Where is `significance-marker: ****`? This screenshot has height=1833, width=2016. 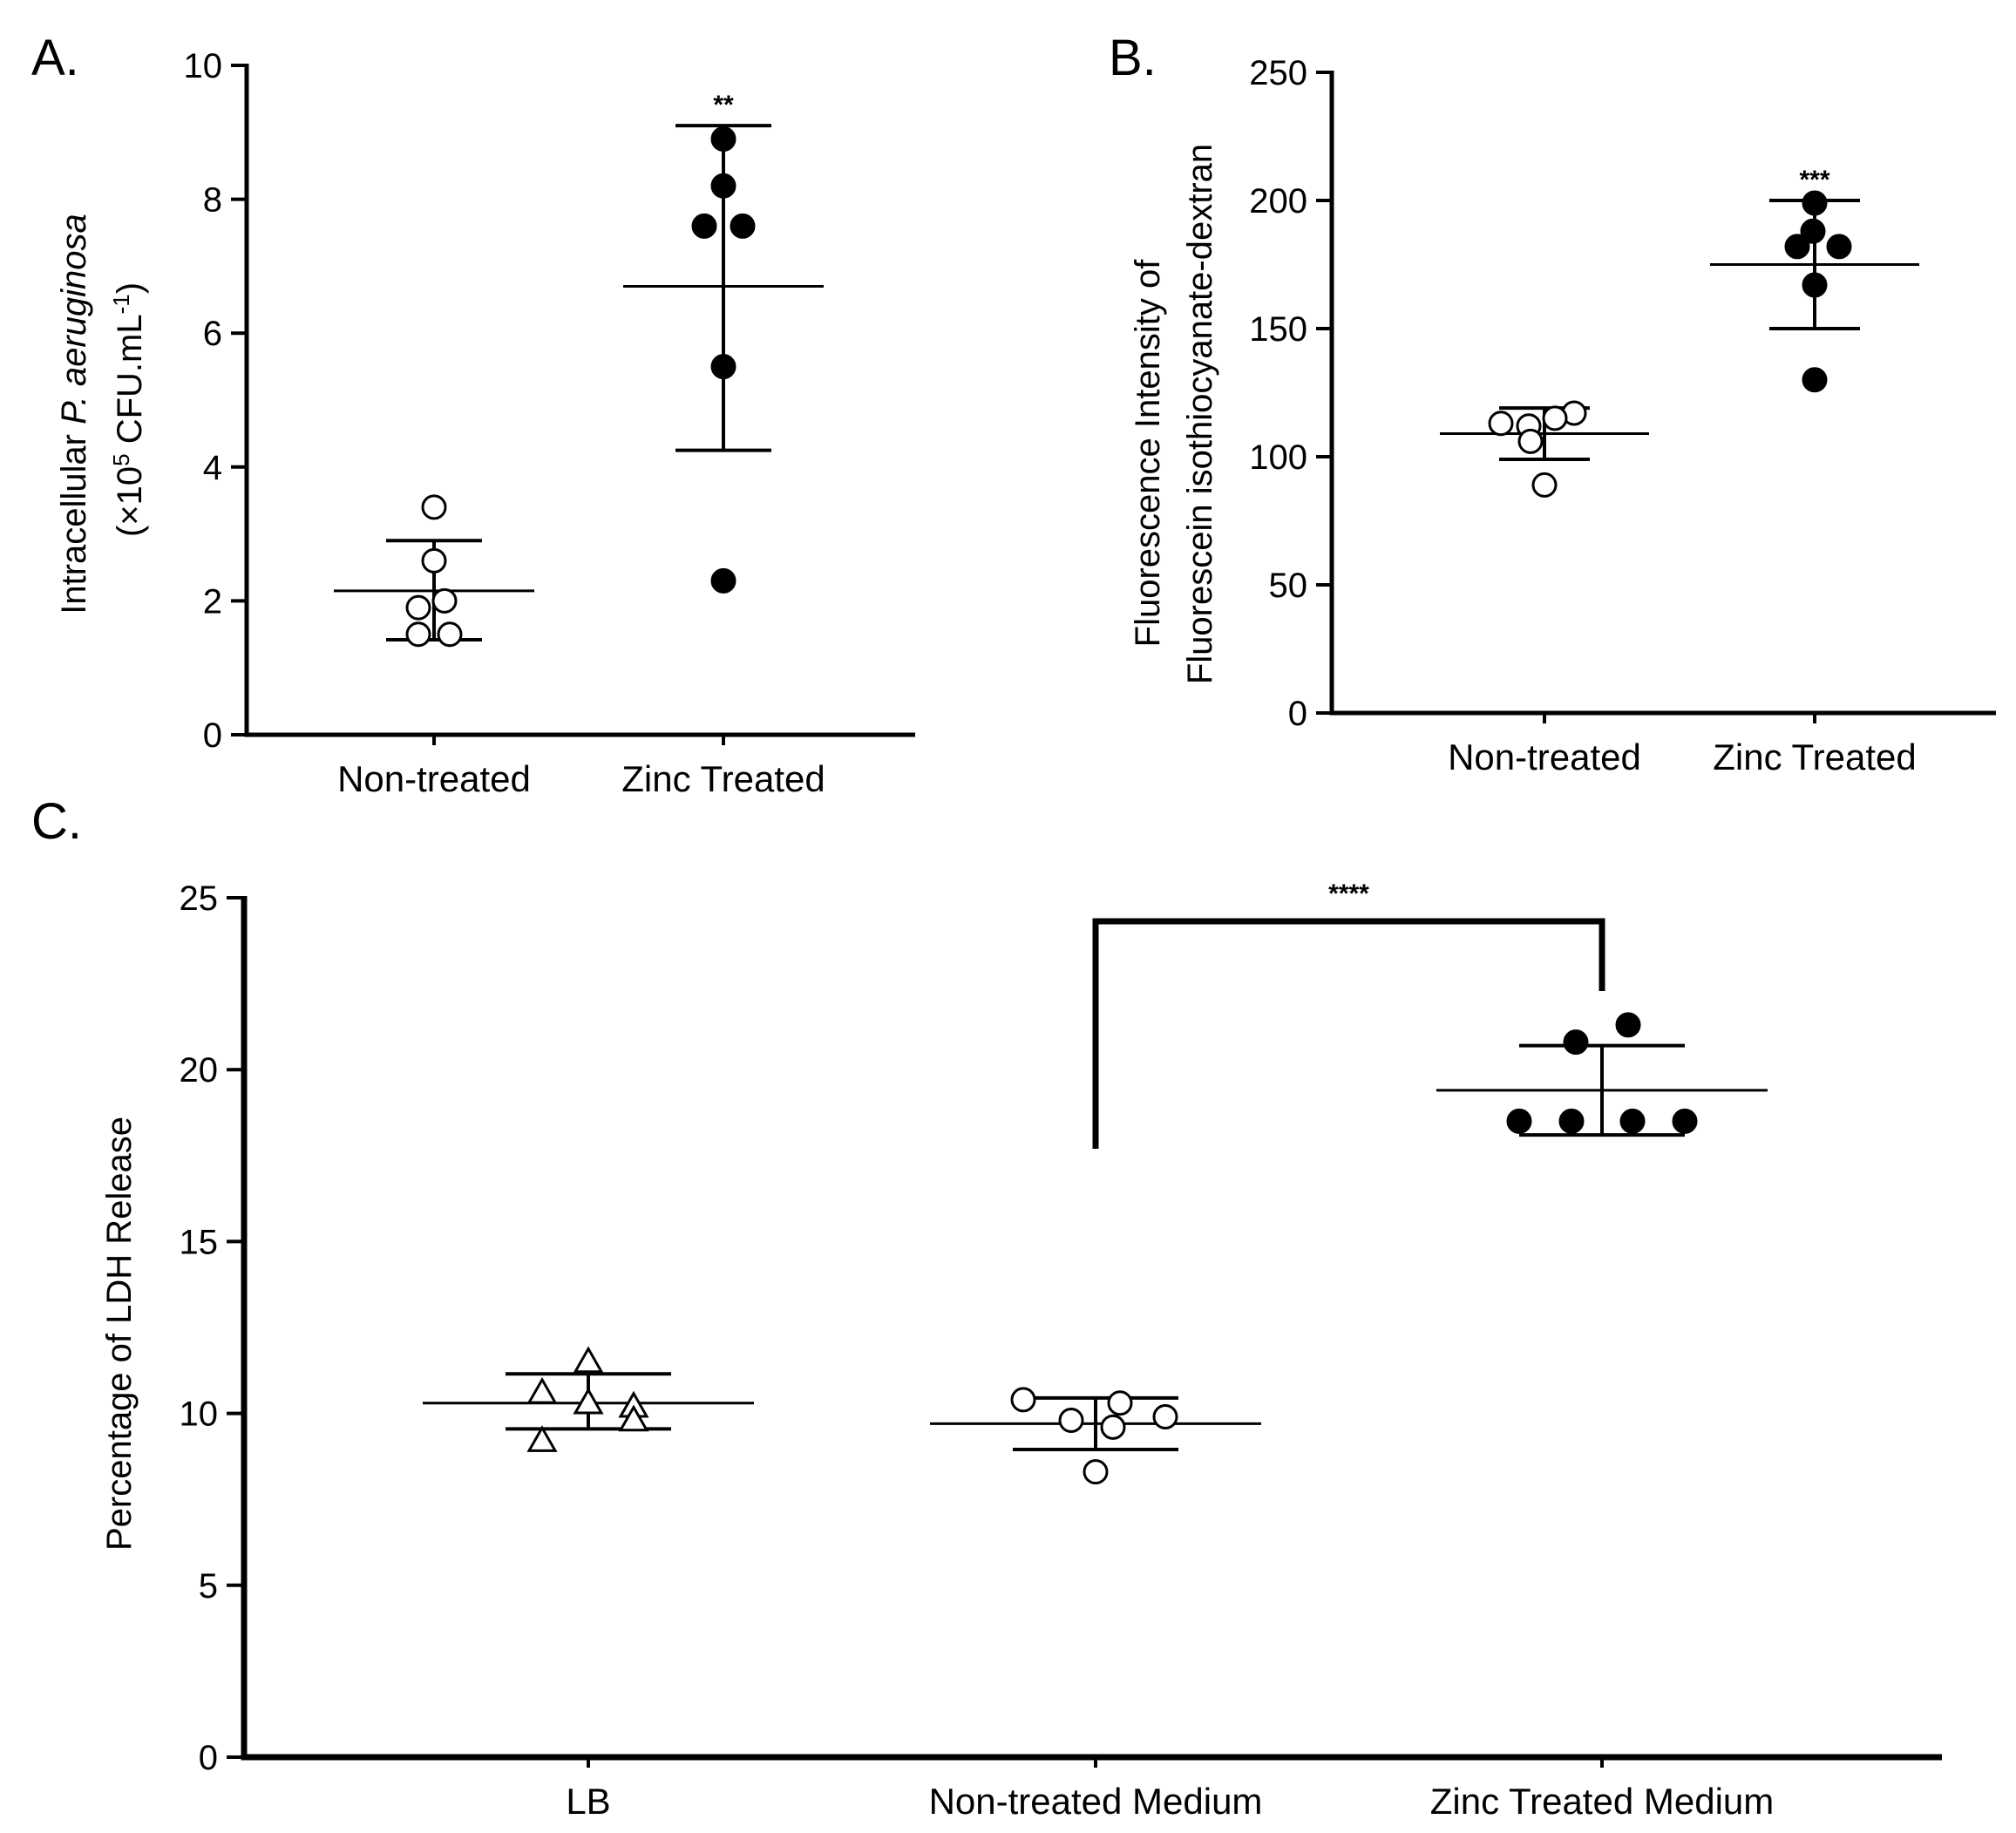
significance-marker: **** is located at coordinates (1349, 894).